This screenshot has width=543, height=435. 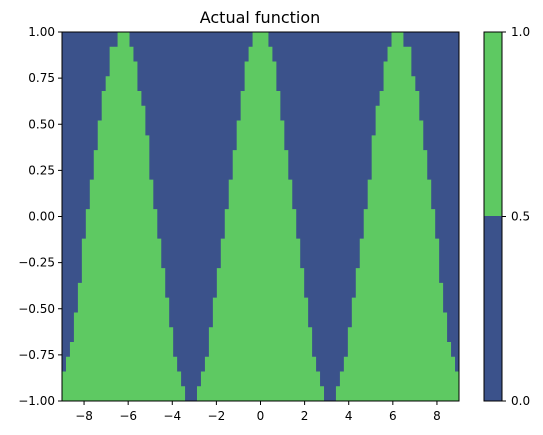 What do you see at coordinates (437, 416) in the screenshot?
I see `x-tick-label: 8` at bounding box center [437, 416].